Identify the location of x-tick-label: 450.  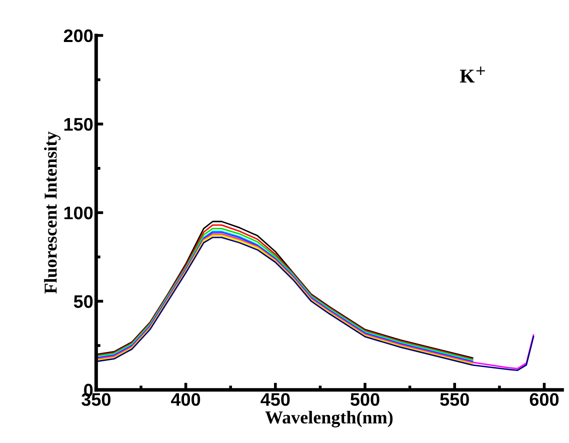
(275, 399).